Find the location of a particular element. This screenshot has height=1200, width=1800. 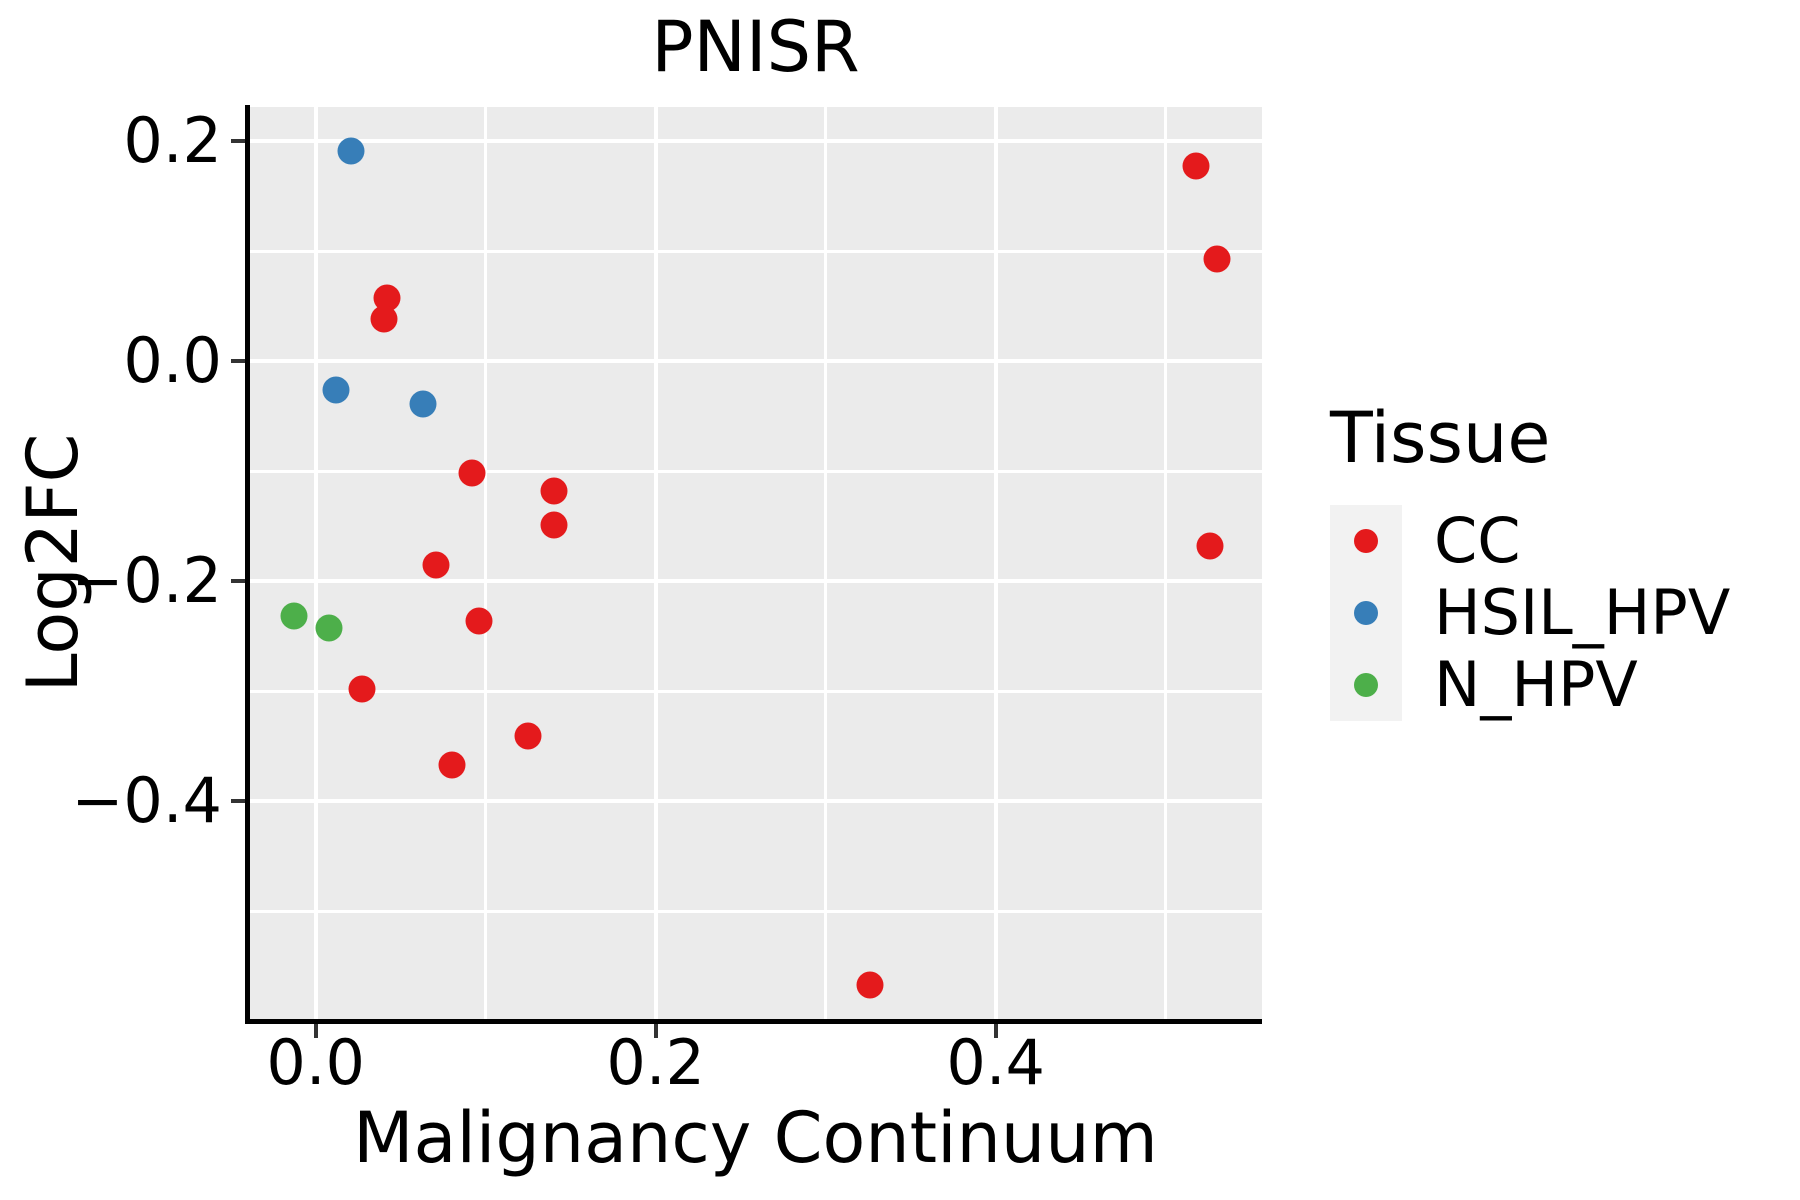

plot-title: PNISR is located at coordinates (755, 47).